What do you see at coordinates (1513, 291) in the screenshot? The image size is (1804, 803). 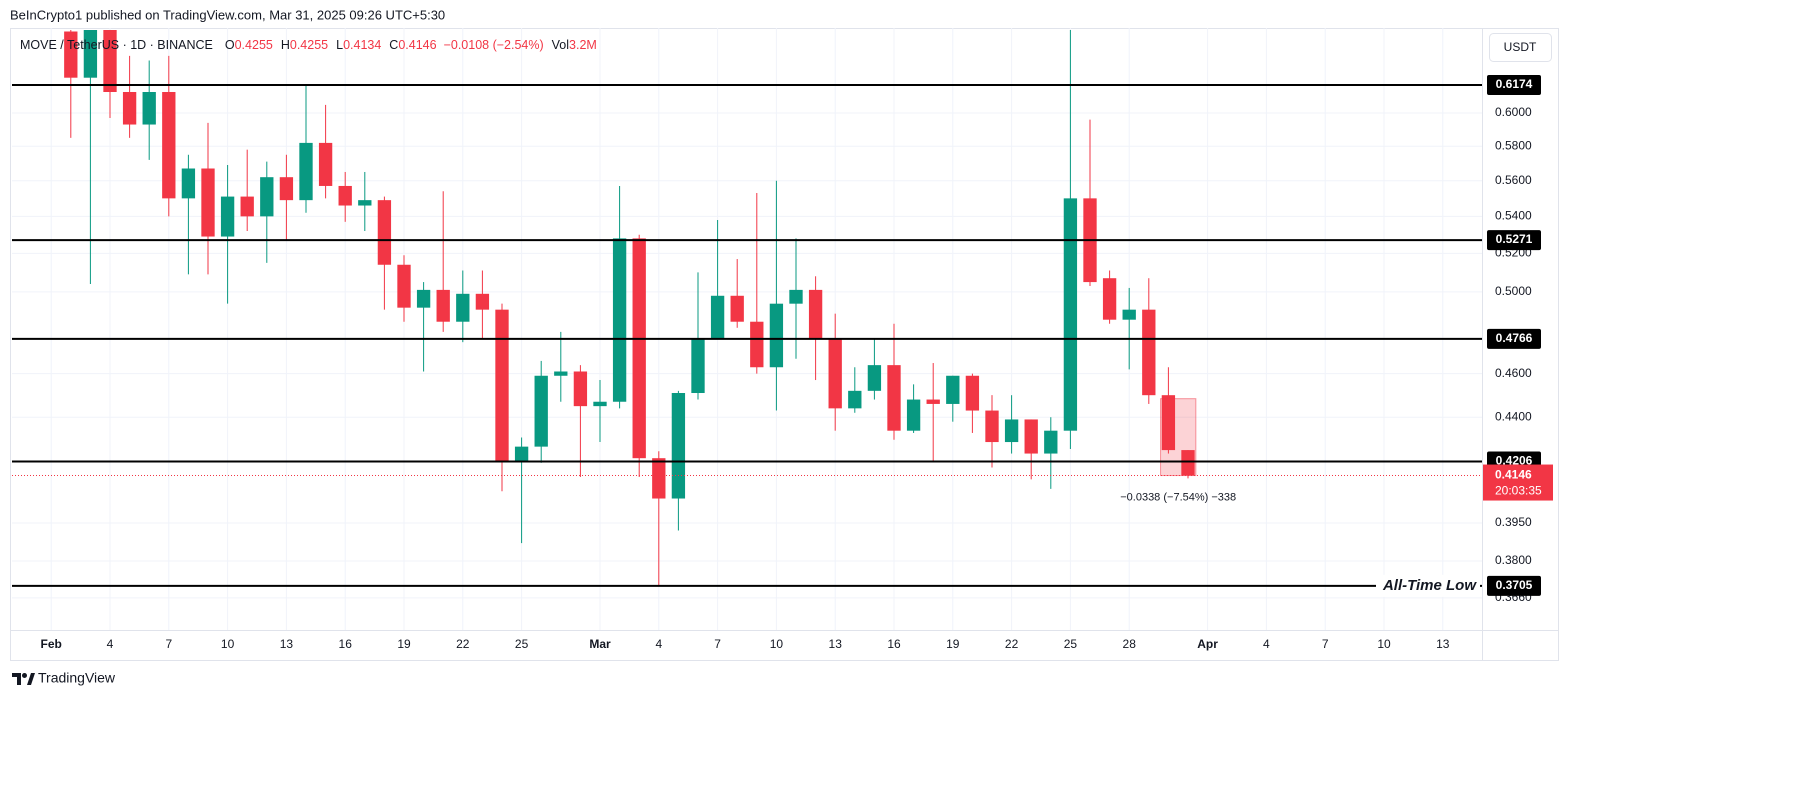 I see `y-tick-label: 0.5000` at bounding box center [1513, 291].